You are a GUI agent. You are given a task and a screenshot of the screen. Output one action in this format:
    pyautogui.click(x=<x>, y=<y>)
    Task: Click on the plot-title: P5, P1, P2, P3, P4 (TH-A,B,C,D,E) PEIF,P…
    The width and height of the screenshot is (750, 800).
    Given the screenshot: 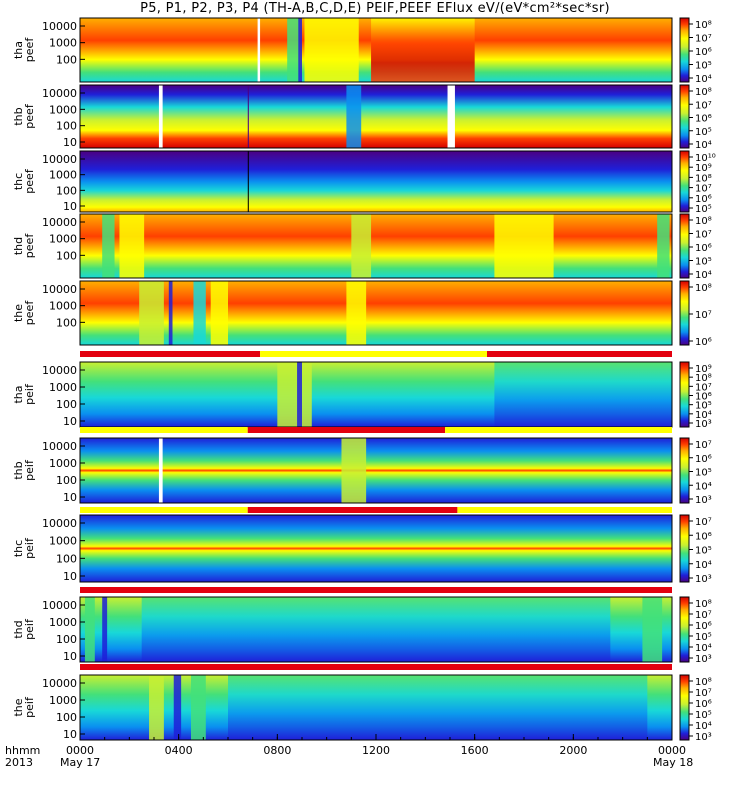 What is the action you would take?
    pyautogui.click(x=375, y=8)
    